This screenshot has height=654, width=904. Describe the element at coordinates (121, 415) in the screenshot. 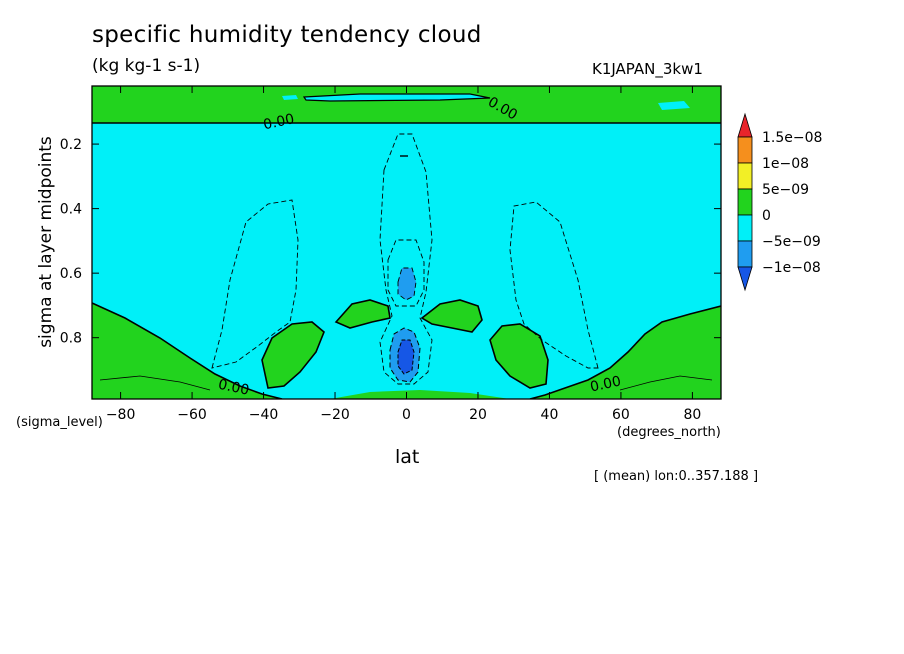

I see `x-tick-label: −80` at that location.